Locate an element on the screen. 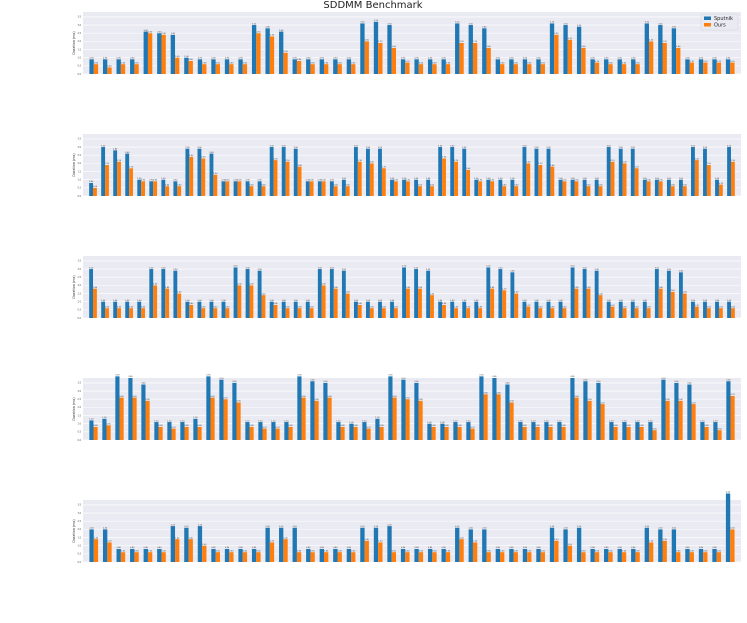 The width and height of the screenshot is (747, 623). data-label: 2.20 is located at coordinates (200, 525).